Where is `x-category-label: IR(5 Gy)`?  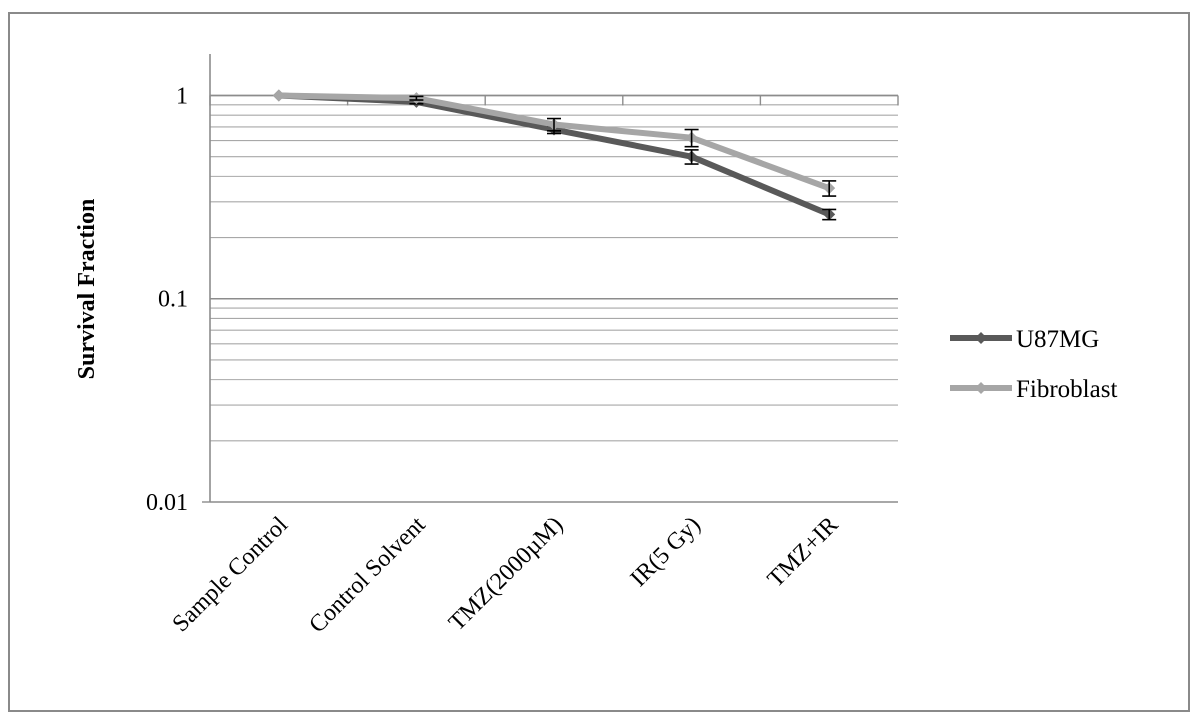 x-category-label: IR(5 Gy) is located at coordinates (666, 552).